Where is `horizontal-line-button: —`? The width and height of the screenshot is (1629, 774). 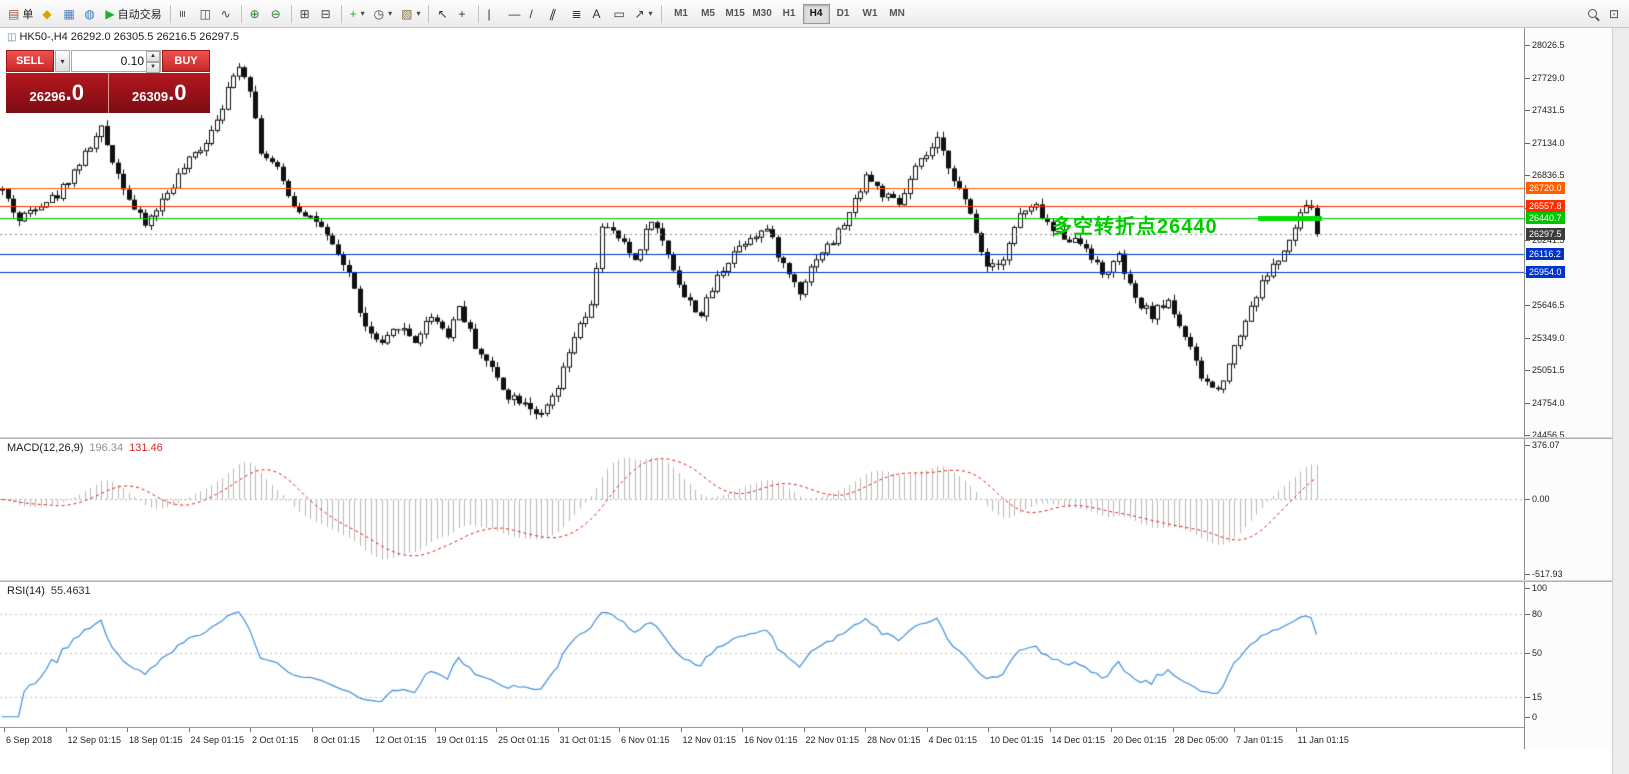
horizontal-line-button: — is located at coordinates (514, 14).